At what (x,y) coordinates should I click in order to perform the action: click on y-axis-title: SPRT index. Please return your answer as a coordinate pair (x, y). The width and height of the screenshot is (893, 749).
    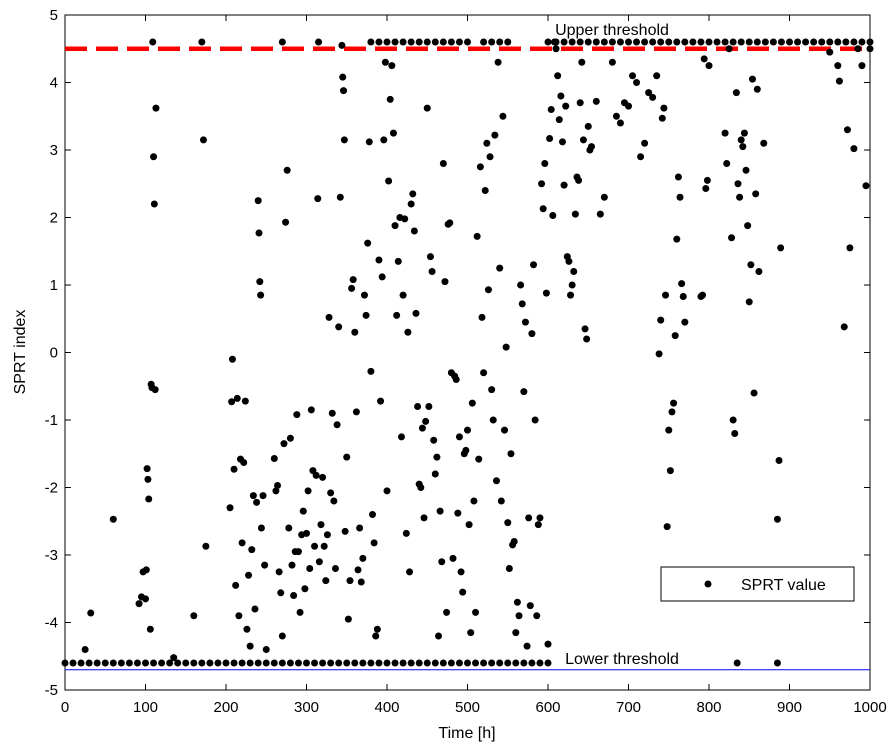
    Looking at the image, I should click on (20, 352).